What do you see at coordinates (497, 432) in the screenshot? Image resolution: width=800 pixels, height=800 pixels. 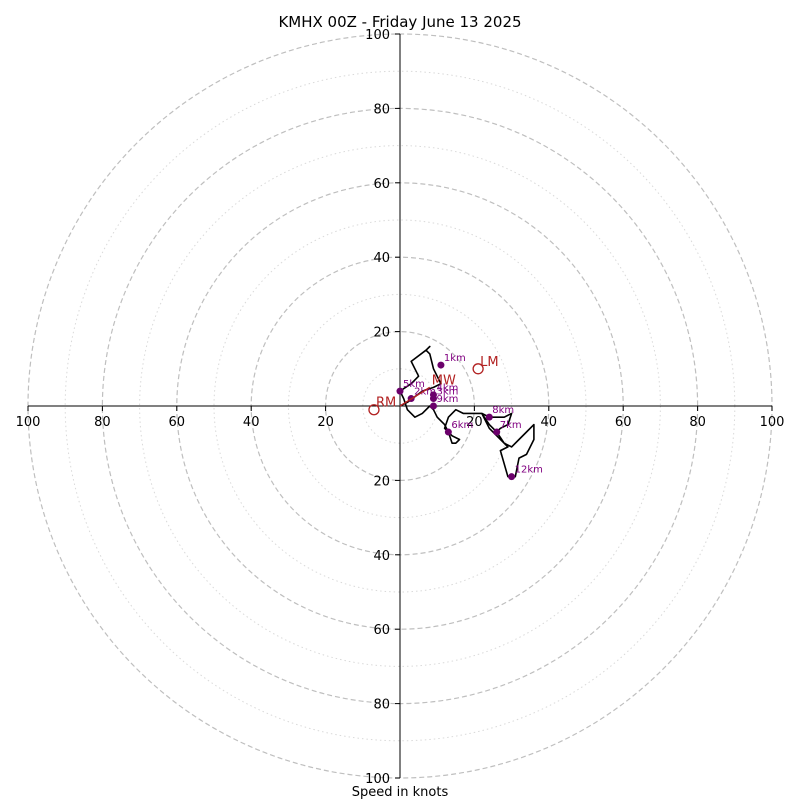 I see `height-marker-7km` at bounding box center [497, 432].